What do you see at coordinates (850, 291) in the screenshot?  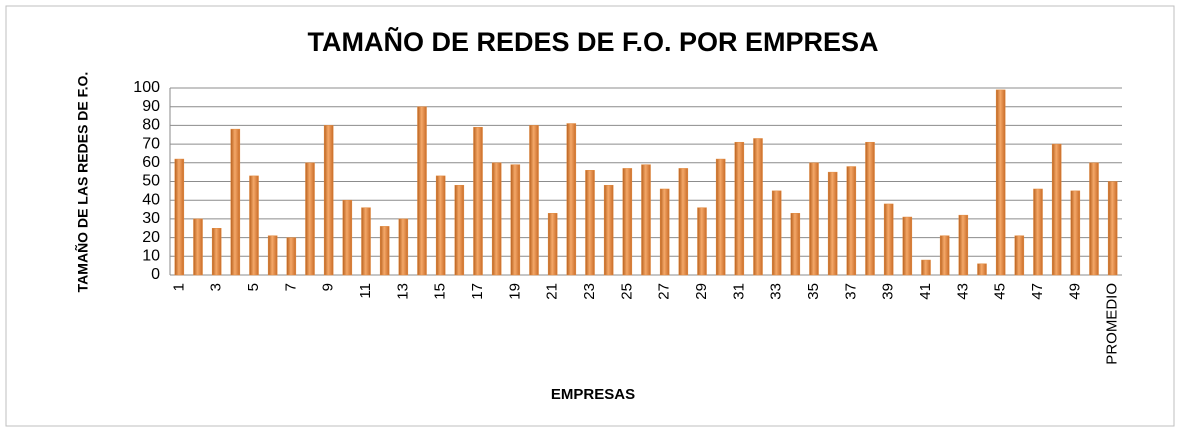 I see `x-tick-label: 37` at bounding box center [850, 291].